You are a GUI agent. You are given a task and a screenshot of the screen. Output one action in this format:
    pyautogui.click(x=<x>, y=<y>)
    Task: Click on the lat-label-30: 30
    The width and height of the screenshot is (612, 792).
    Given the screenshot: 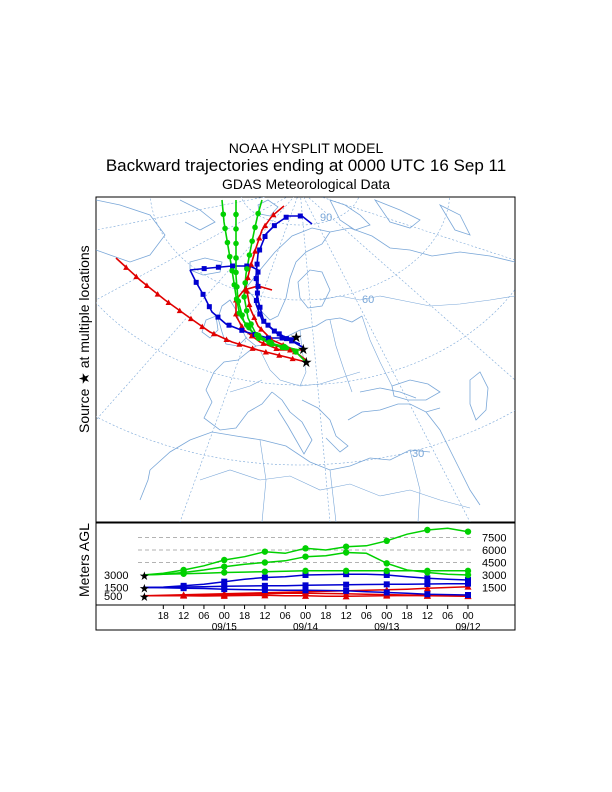 What is the action you would take?
    pyautogui.click(x=418, y=454)
    